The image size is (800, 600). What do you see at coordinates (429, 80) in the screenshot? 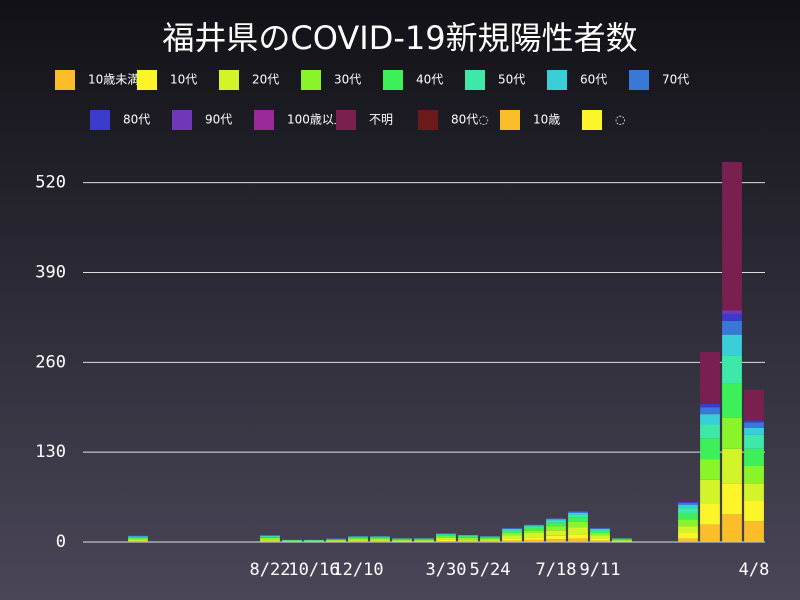
I see `legend-label: 40代` at bounding box center [429, 80].